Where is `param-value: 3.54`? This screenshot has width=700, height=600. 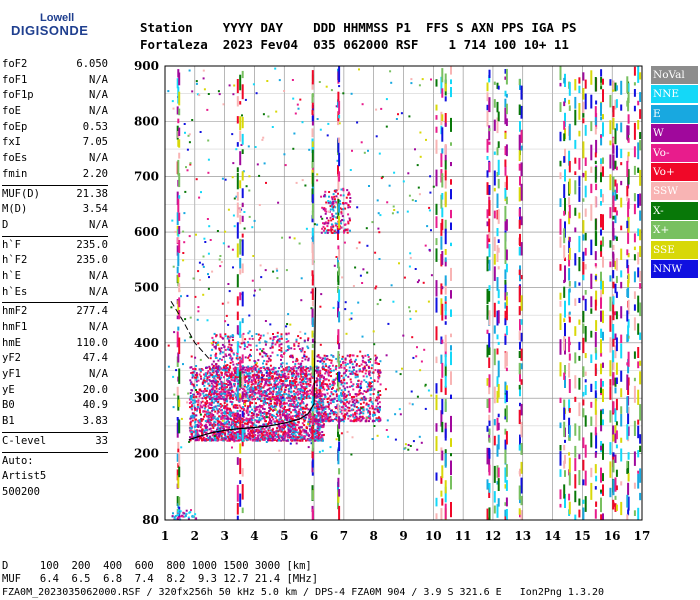 param-value: 3.54 is located at coordinates (95, 209).